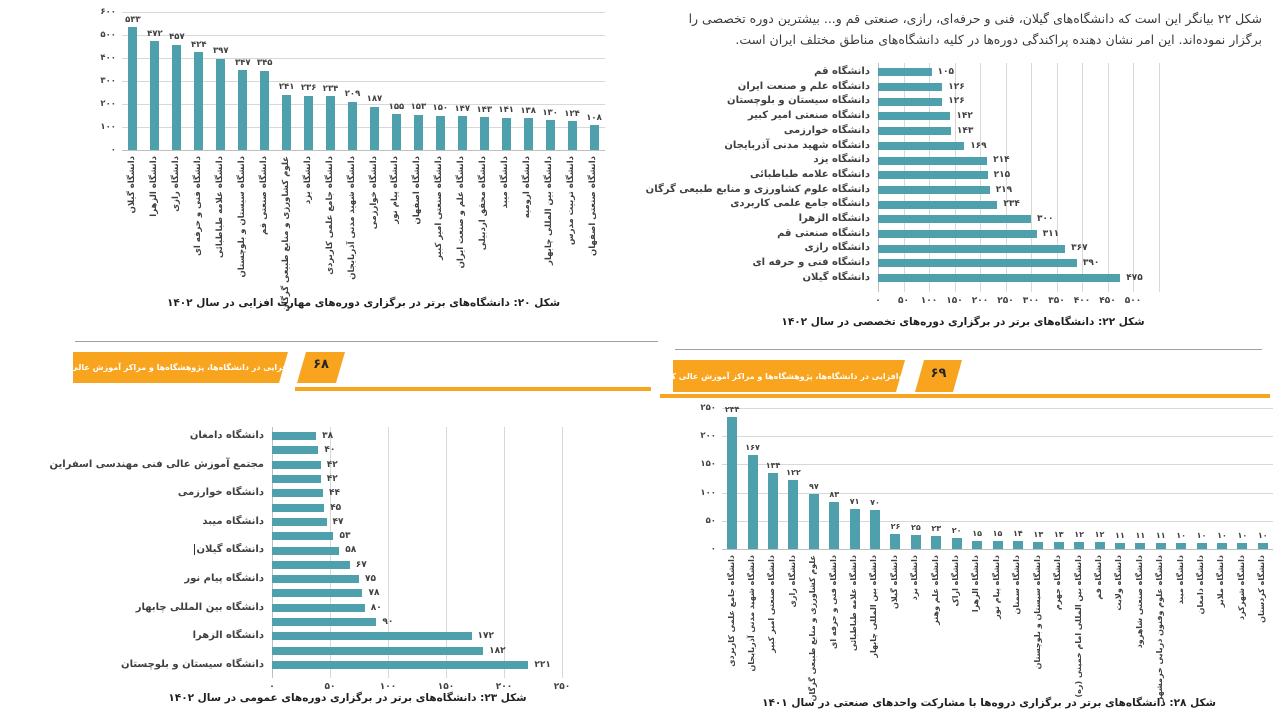 The width and height of the screenshot is (1280, 720). Describe the element at coordinates (1017, 585) in the screenshot. I see `x-category-label: دانشگاه سمنان` at that location.